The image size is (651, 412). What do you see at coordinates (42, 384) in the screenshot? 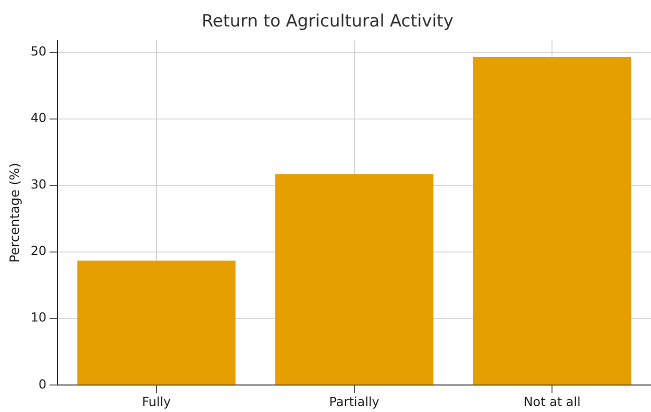
I see `y-tick-label: 0` at bounding box center [42, 384].